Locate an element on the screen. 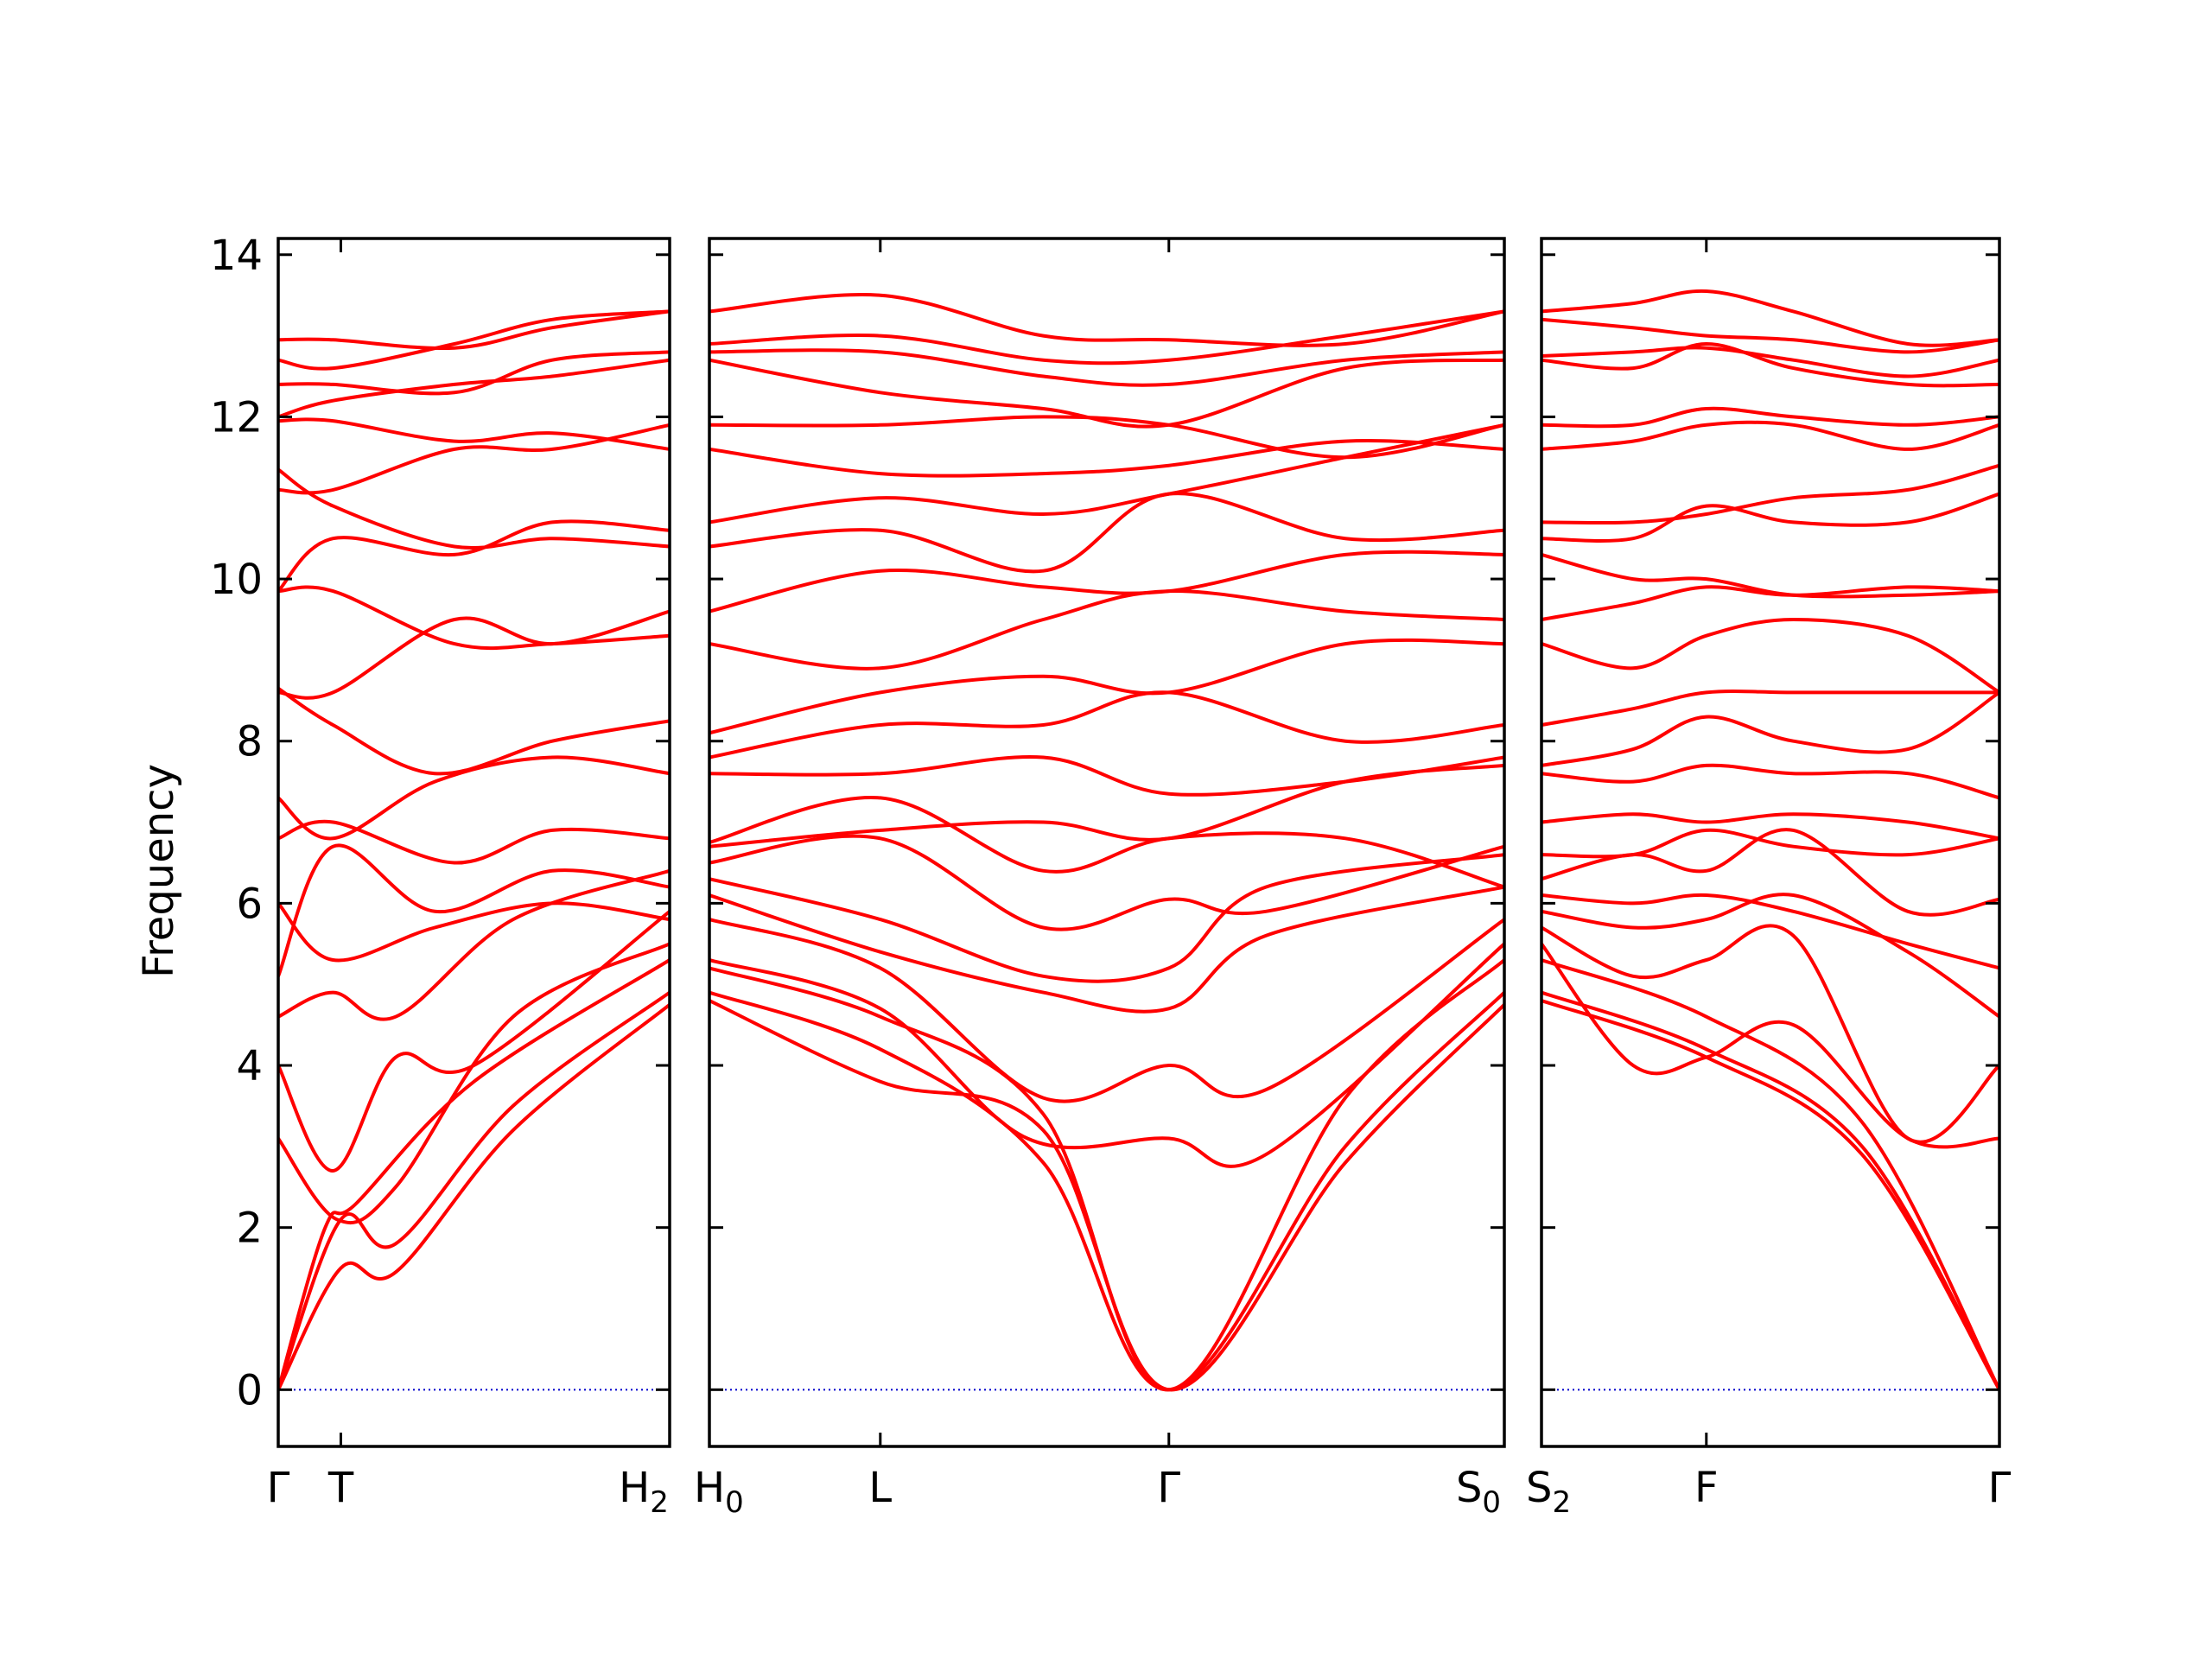 The image size is (2212, 1659). y-tick-label: 14 is located at coordinates (236, 256).